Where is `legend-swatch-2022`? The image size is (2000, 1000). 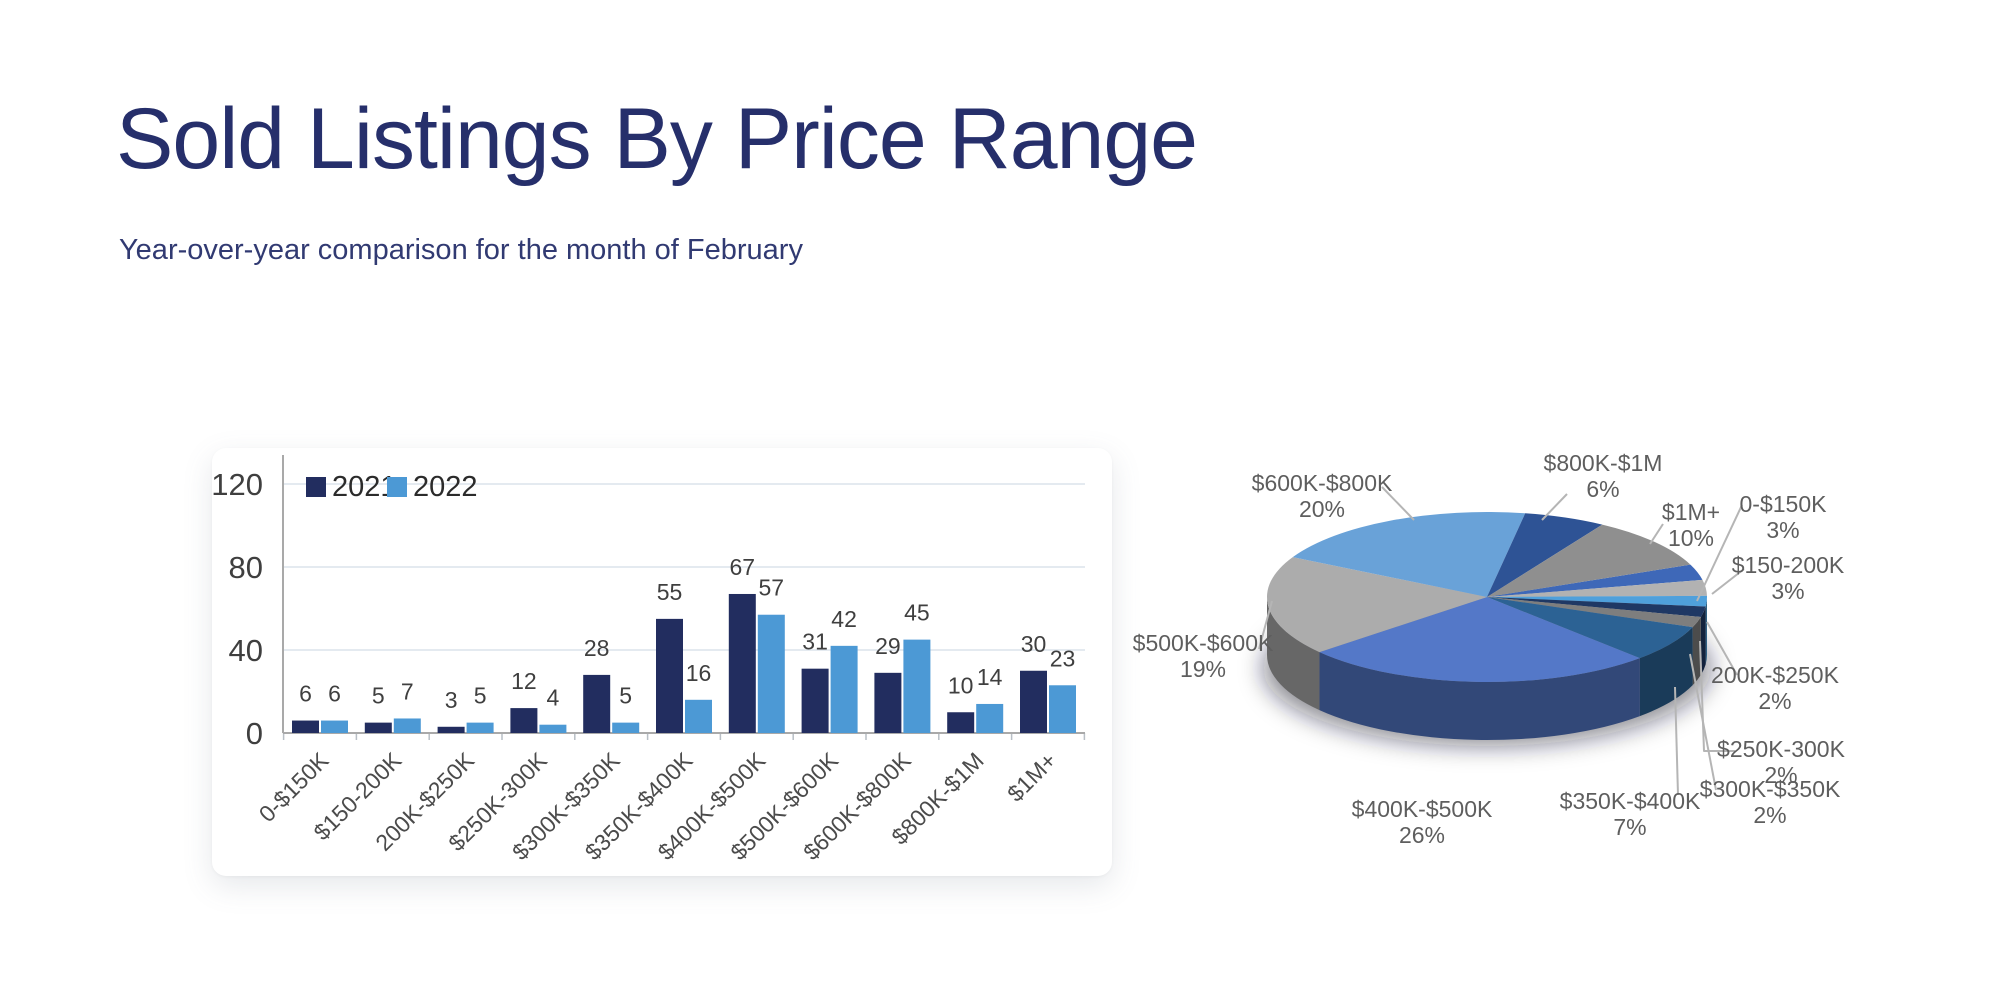 legend-swatch-2022 is located at coordinates (397, 487).